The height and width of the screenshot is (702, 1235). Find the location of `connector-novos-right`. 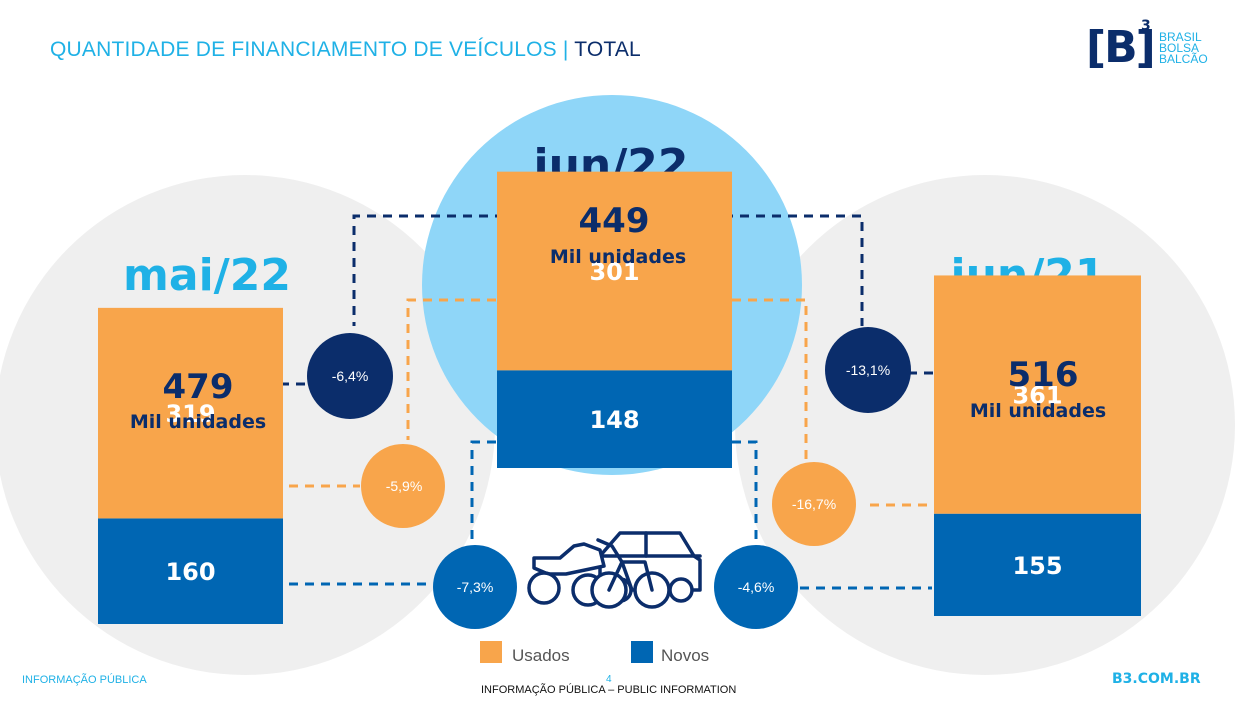

connector-novos-right is located at coordinates (745, 493).